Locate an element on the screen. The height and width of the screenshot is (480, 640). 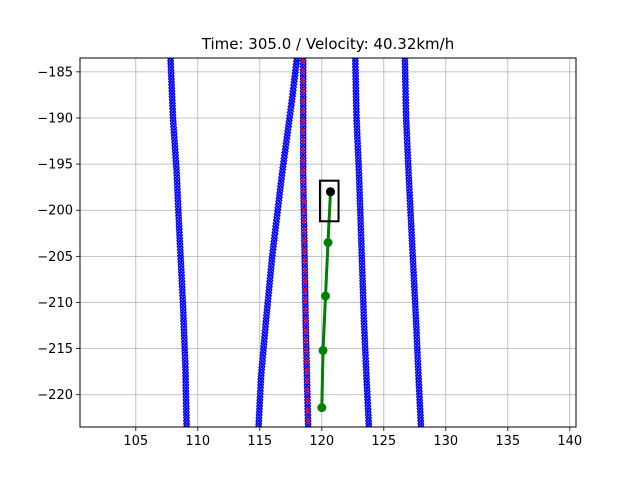
x-tick-label: 125 is located at coordinates (383, 441).